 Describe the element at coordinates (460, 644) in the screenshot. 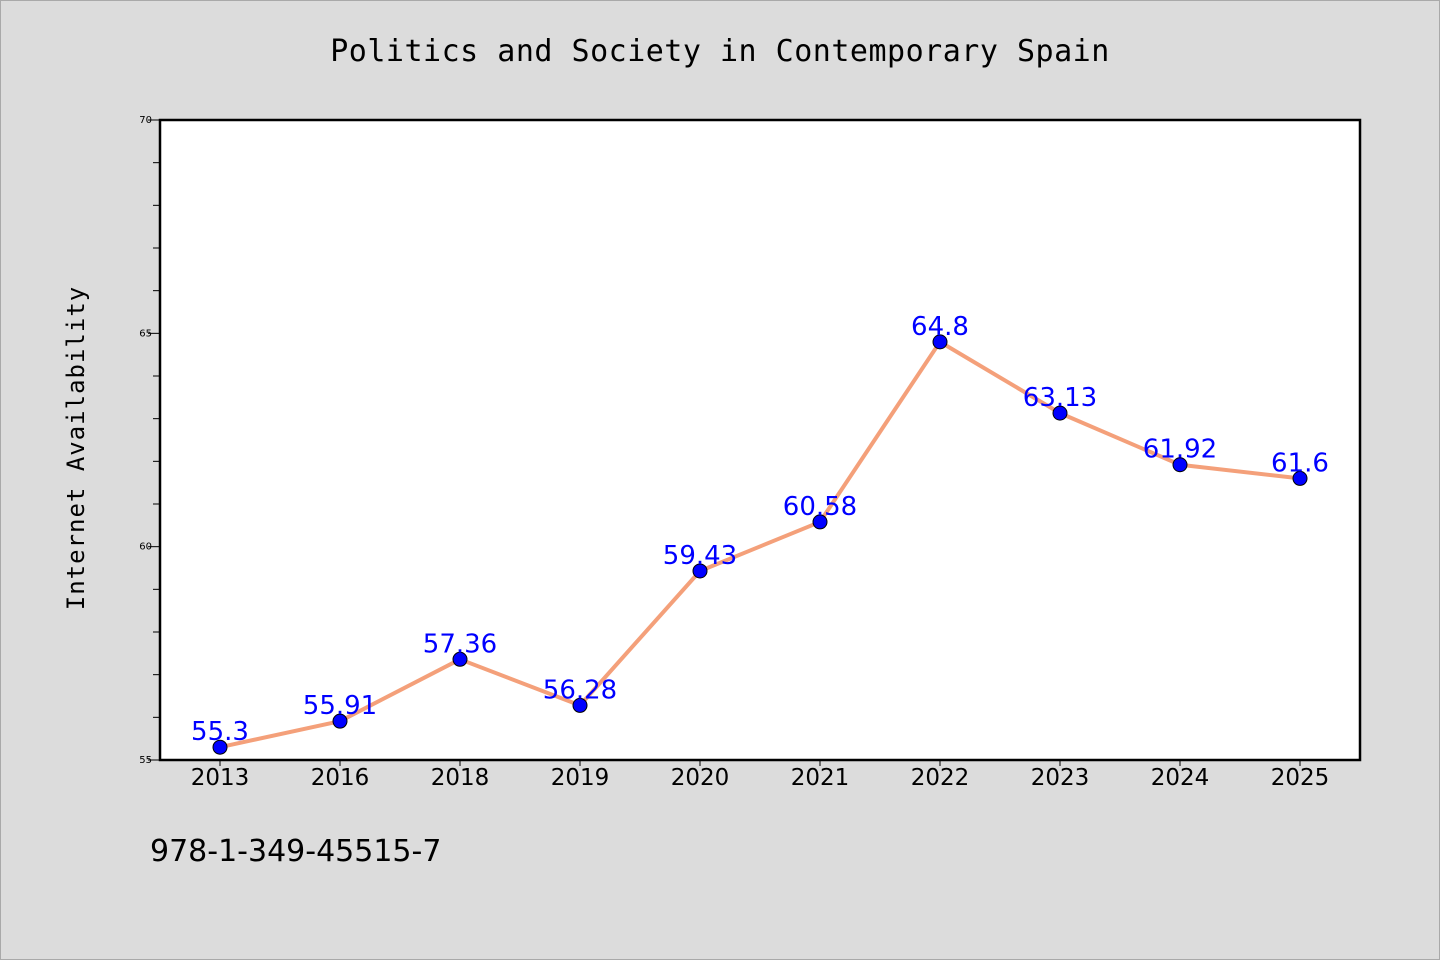

I see `data-label: 57.36` at that location.